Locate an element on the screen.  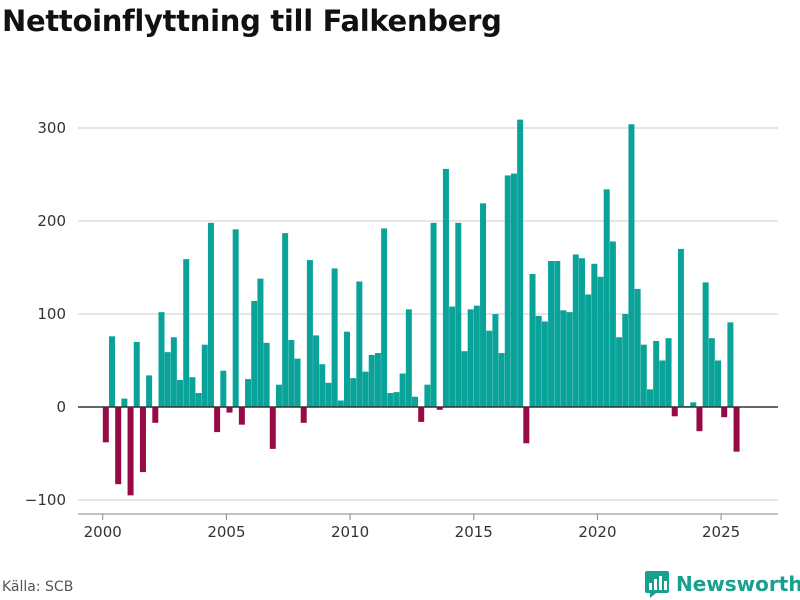
y-tick-label: 300 is located at coordinates (51, 128).